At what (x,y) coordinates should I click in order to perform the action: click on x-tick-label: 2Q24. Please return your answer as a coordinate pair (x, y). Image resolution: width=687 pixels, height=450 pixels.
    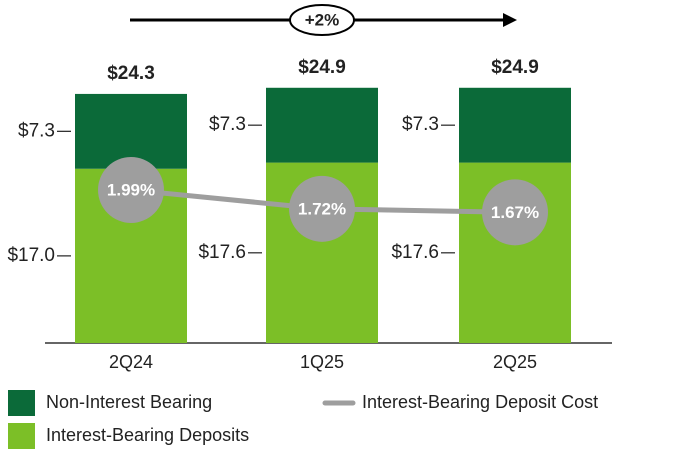
    Looking at the image, I should click on (131, 362).